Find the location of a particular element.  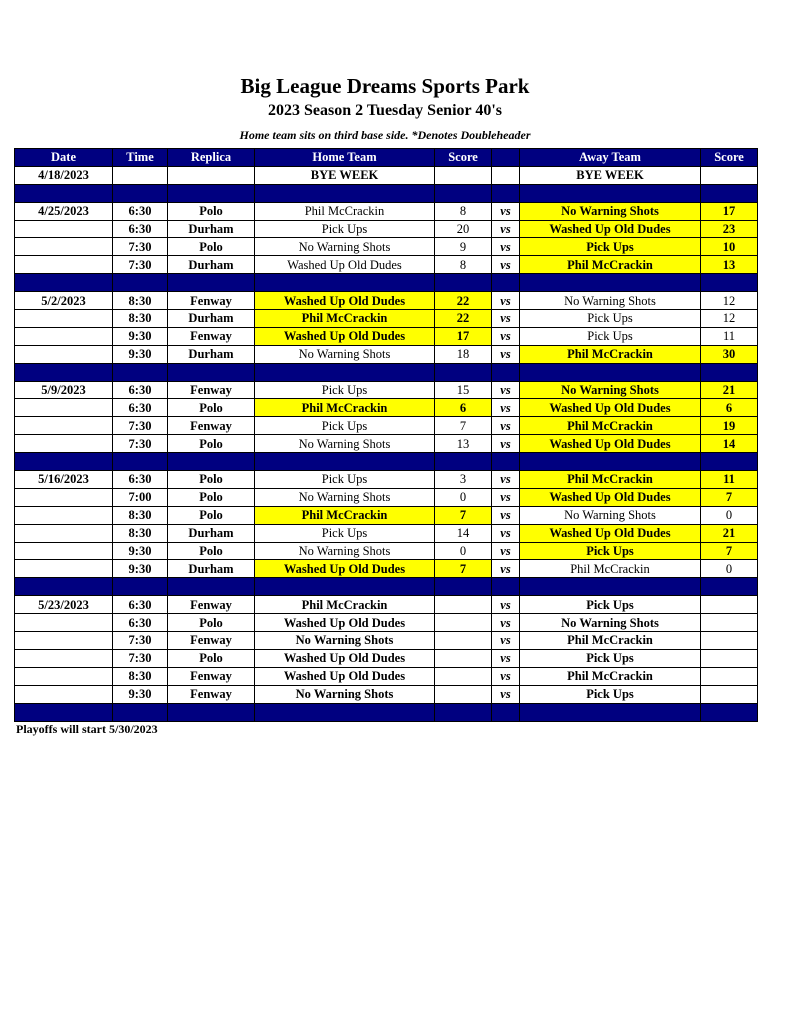

away-score-cell: 10 is located at coordinates (729, 247).